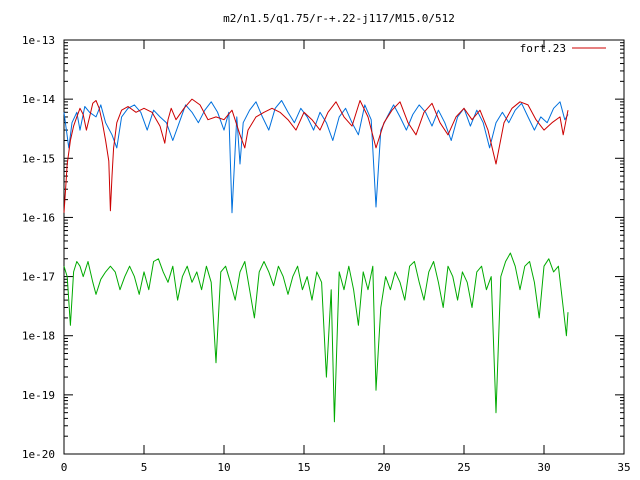  Describe the element at coordinates (303, 467) in the screenshot. I see `x-tick-label: 15` at that location.